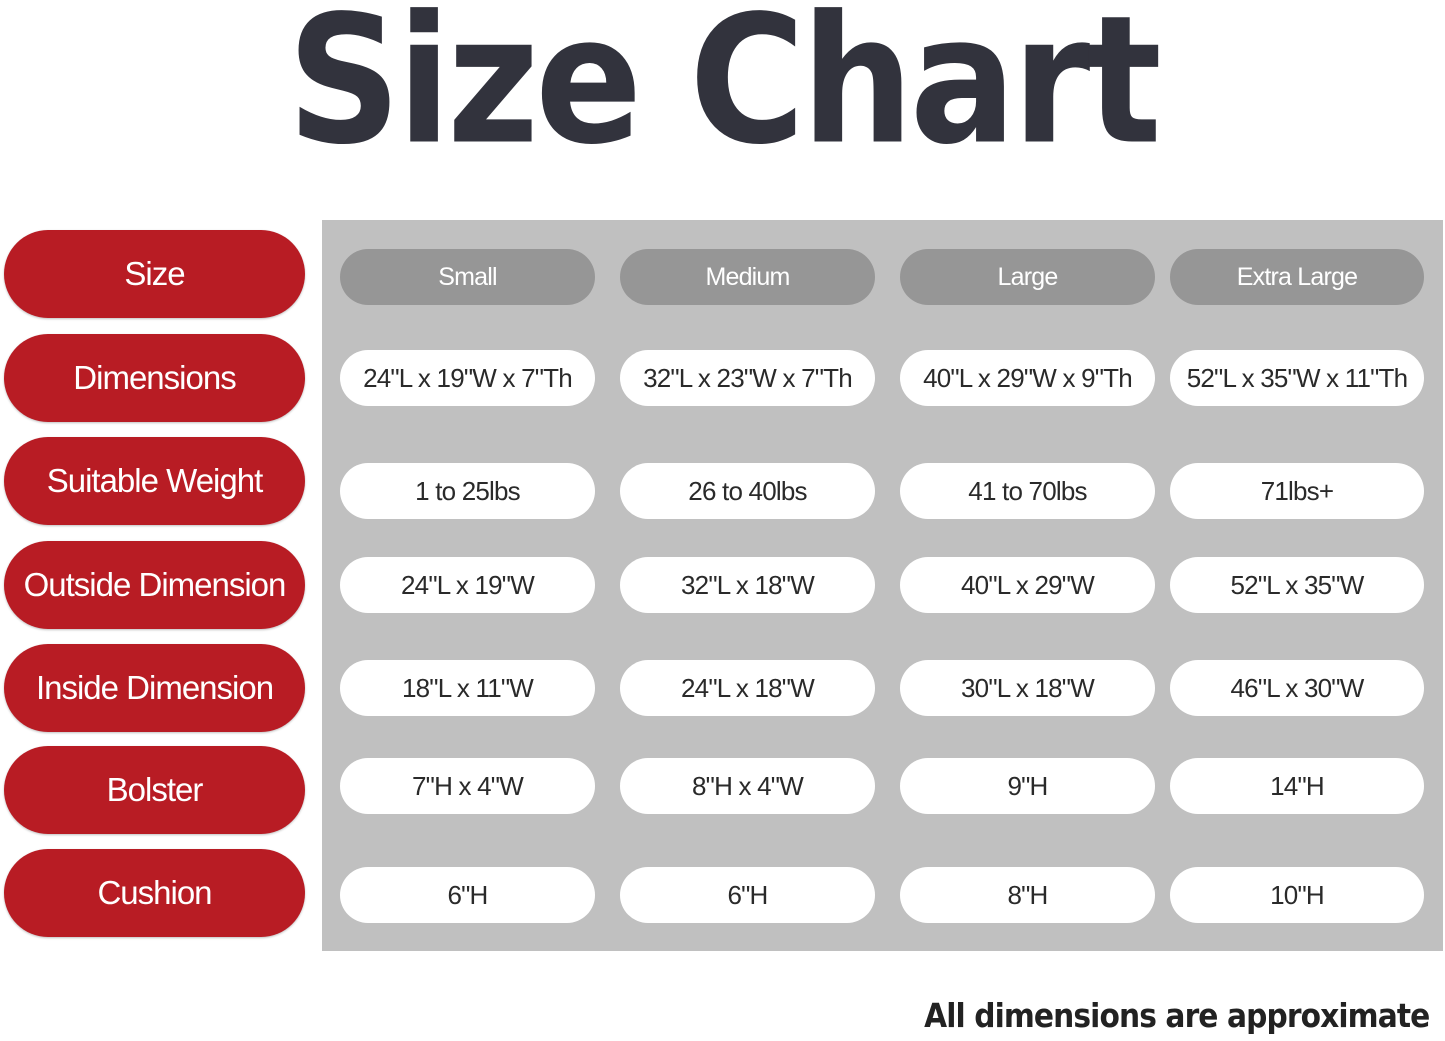 The image size is (1445, 1041). I want to click on table-cell: 18"L x 11"W, so click(467, 688).